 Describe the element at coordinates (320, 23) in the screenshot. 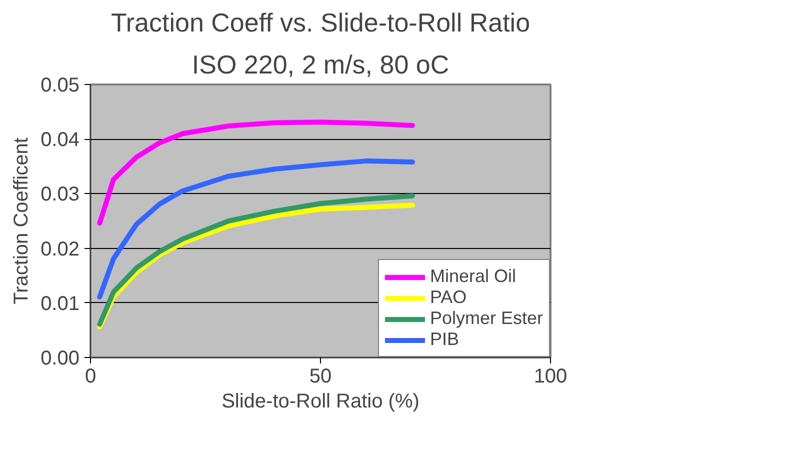

I see `chart-title: Traction Coeff vs. Slide-to-Roll Ratio` at that location.